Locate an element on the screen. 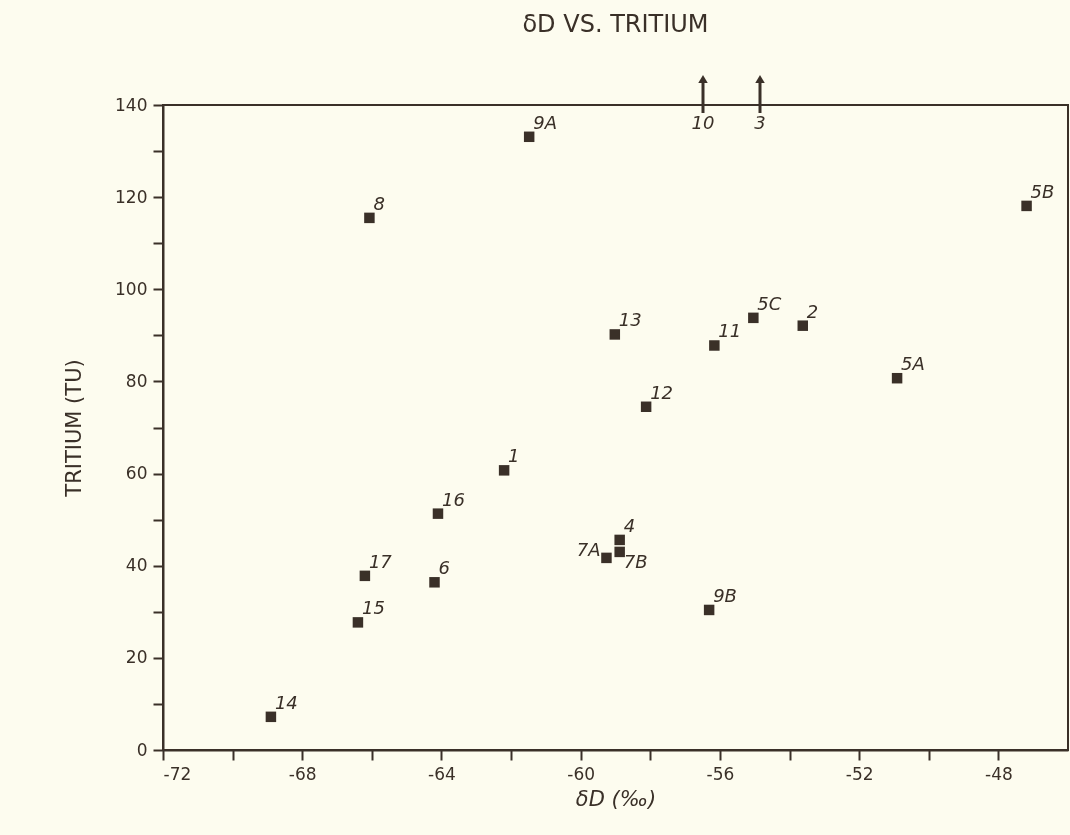 This screenshot has width=1070, height=835. annotation: 5A is located at coordinates (913, 364).